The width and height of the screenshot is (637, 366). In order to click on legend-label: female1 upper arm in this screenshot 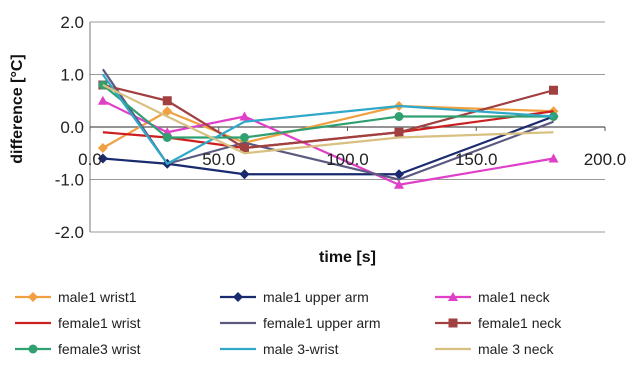, I will do `click(322, 323)`.